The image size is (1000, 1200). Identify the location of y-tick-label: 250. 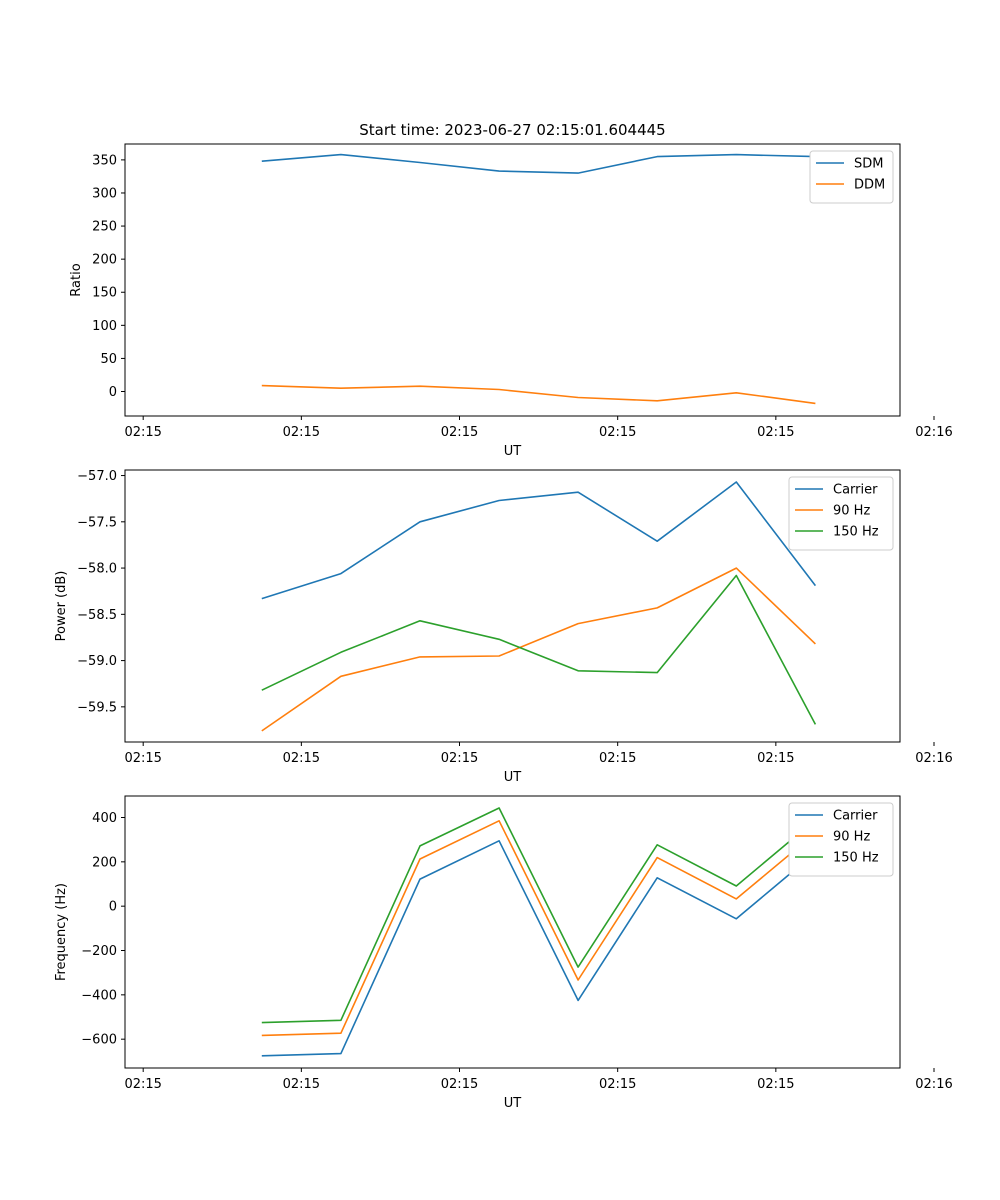
(104, 227).